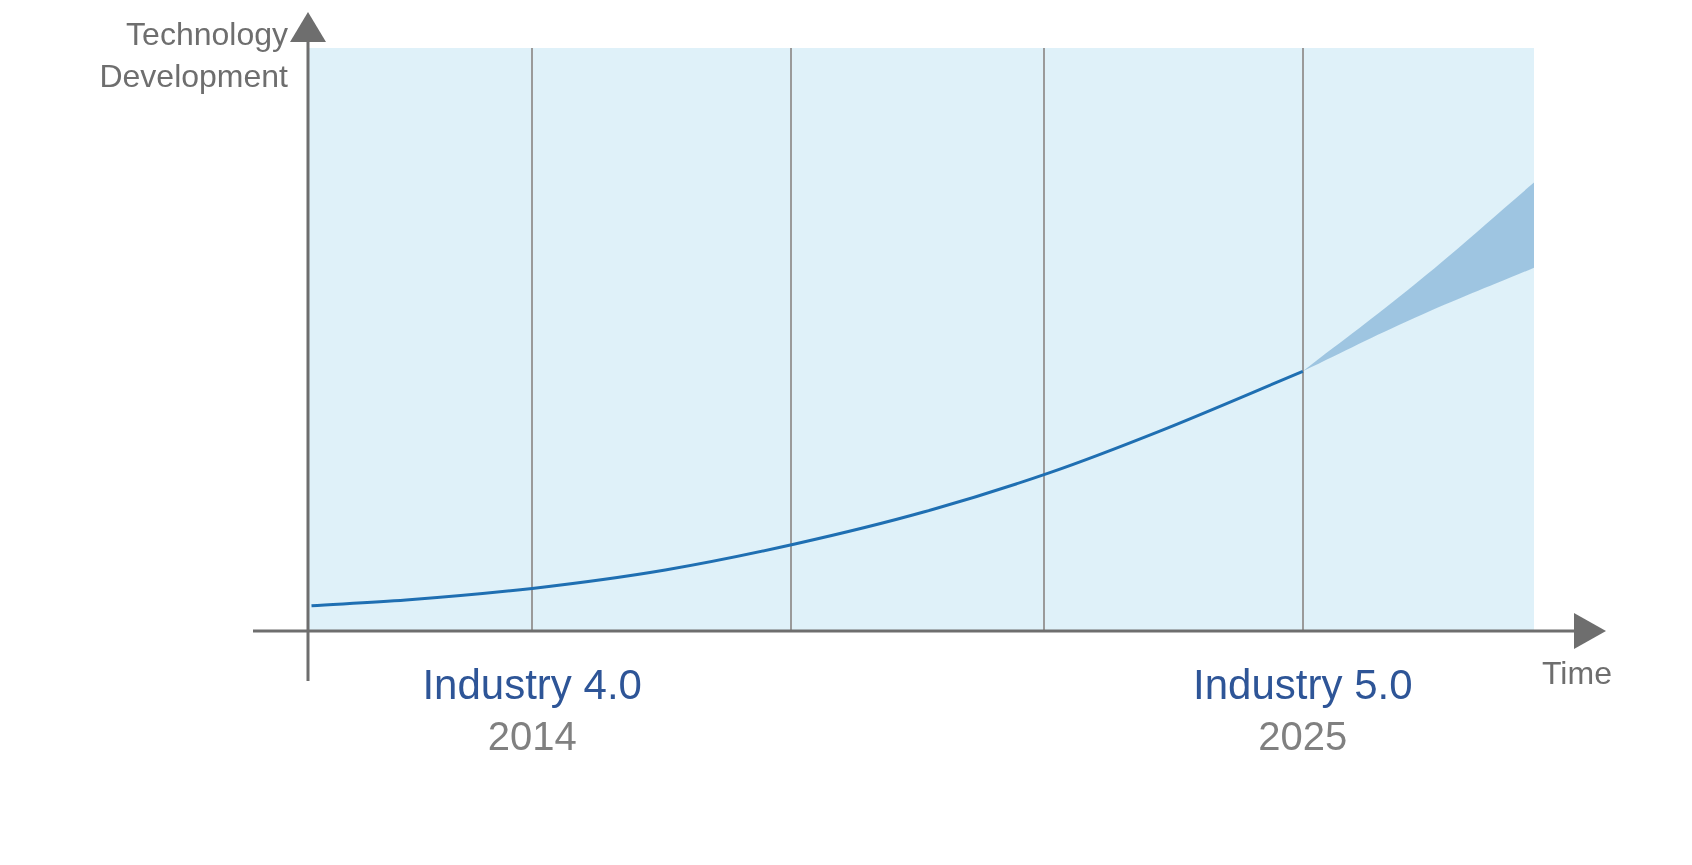 The image size is (1692, 865). I want to click on x-tick-label: 2014, so click(532, 736).